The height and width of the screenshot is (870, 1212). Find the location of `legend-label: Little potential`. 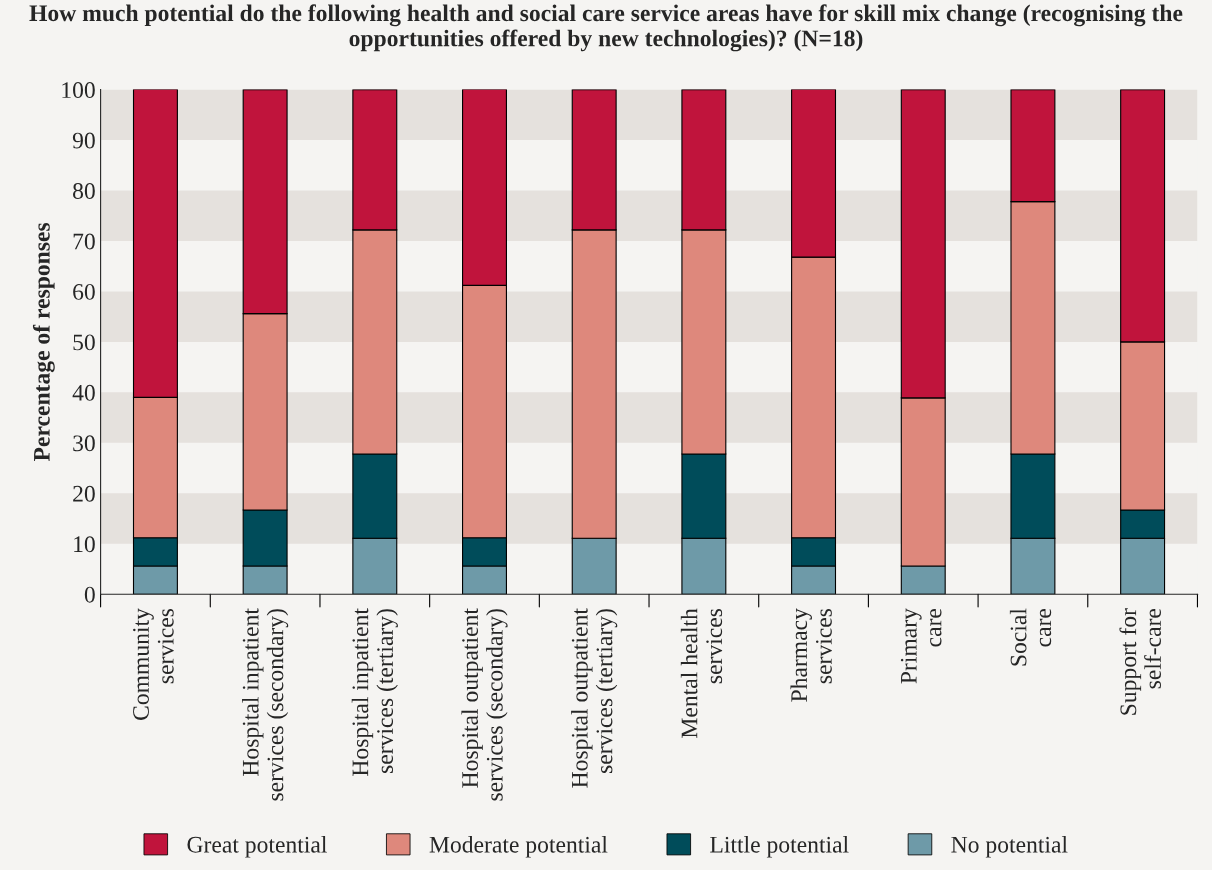

legend-label: Little potential is located at coordinates (779, 847).